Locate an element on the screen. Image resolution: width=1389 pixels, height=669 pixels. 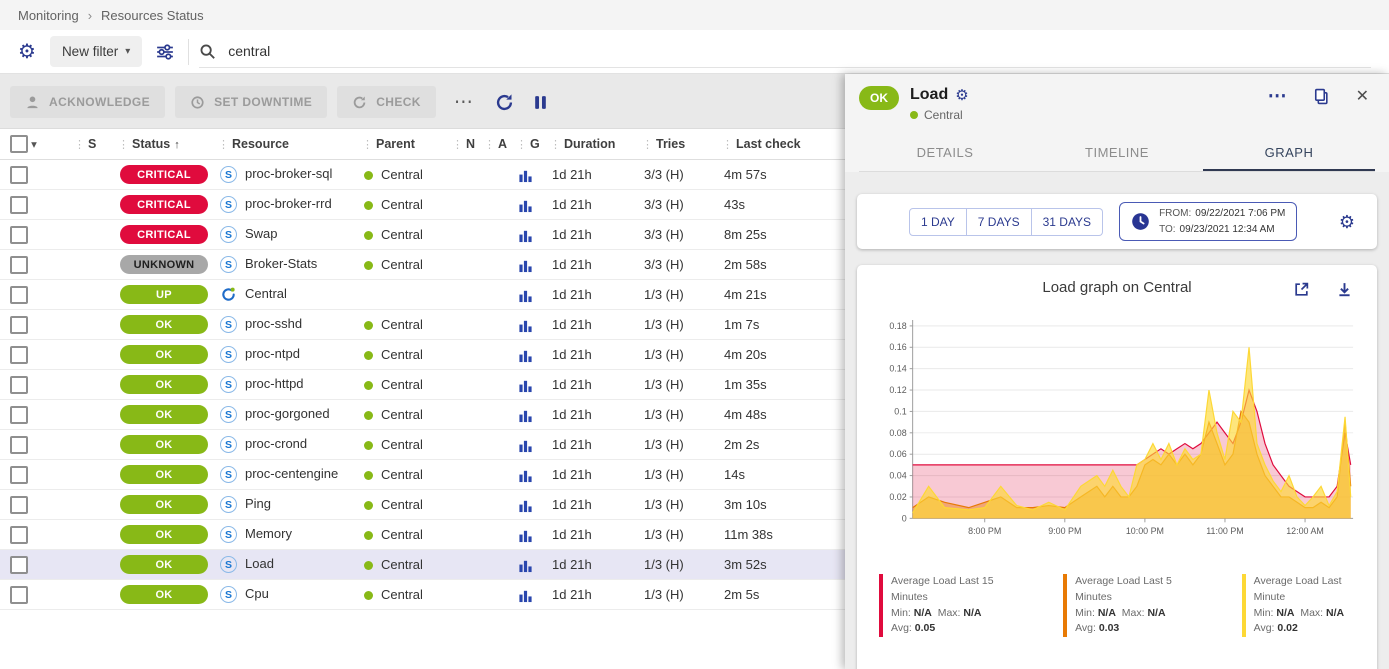
breadcrumb-resources-status: Resources Status is located at coordinates (152, 15).